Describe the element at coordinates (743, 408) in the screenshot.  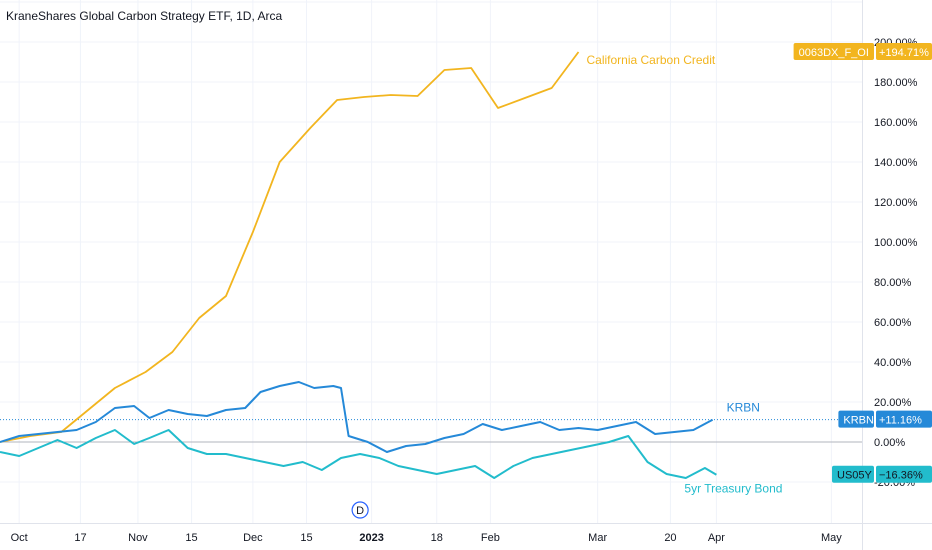
I see `series-label-krbn: KRBN` at that location.